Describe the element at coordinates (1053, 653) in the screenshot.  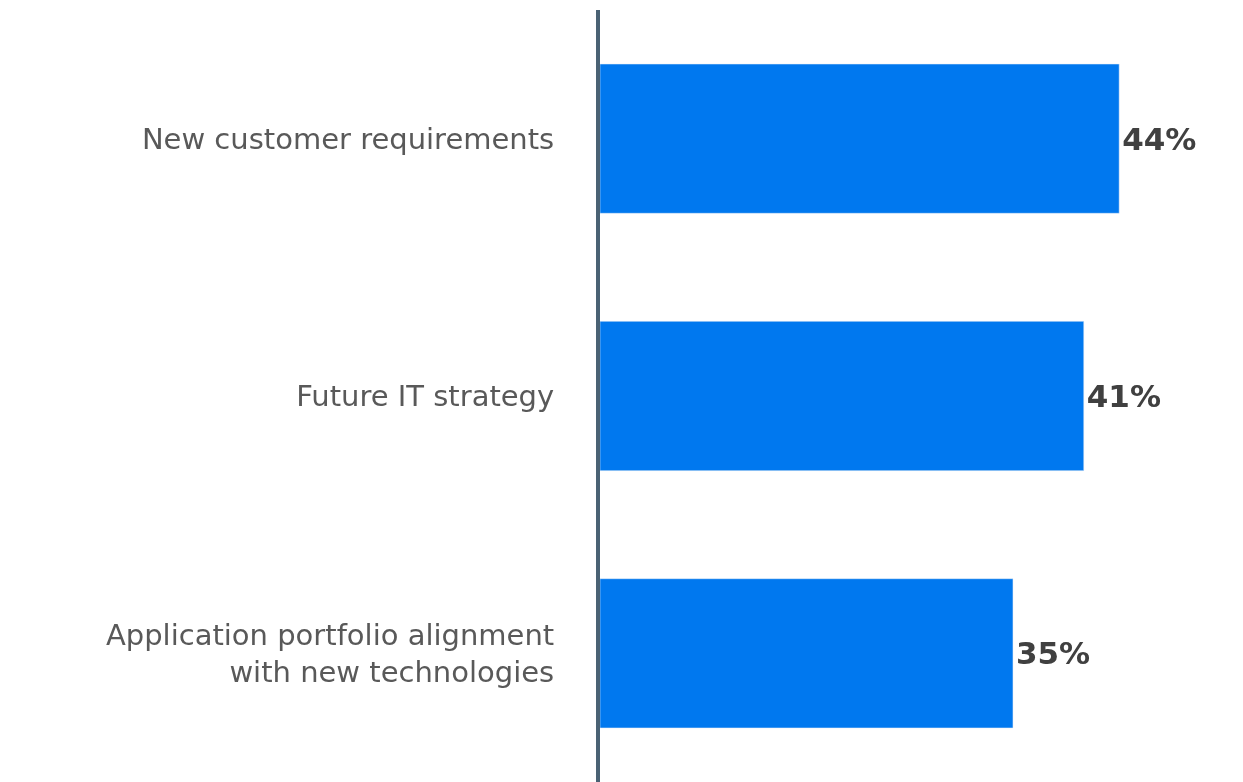
I see `data-label: 35%` at that location.